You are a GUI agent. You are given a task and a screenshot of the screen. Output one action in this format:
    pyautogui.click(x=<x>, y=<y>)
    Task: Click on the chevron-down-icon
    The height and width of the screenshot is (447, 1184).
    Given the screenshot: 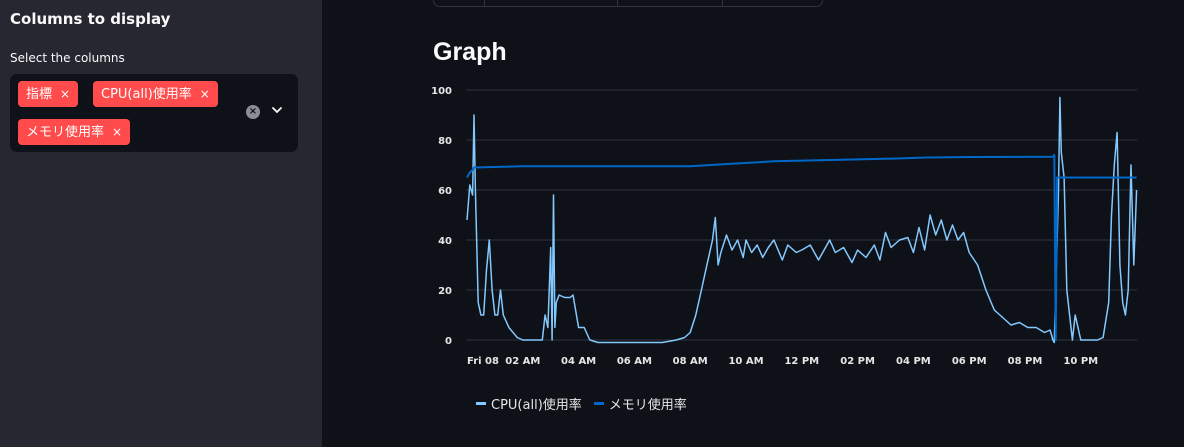 What is the action you would take?
    pyautogui.click(x=277, y=110)
    